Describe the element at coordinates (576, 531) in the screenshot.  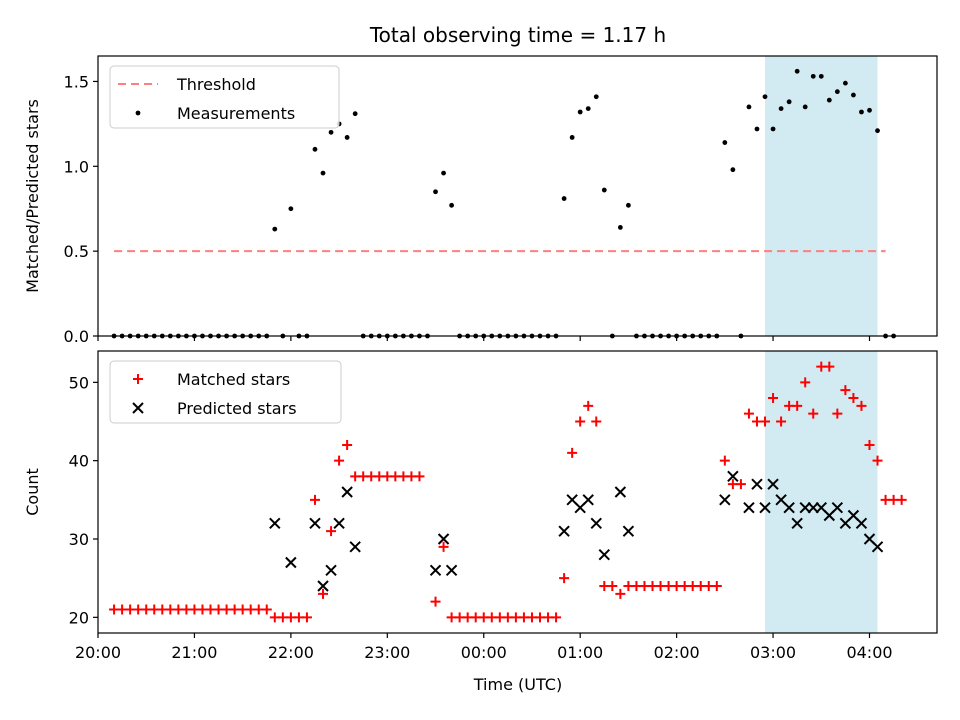
I see `predicted-stars-series` at that location.